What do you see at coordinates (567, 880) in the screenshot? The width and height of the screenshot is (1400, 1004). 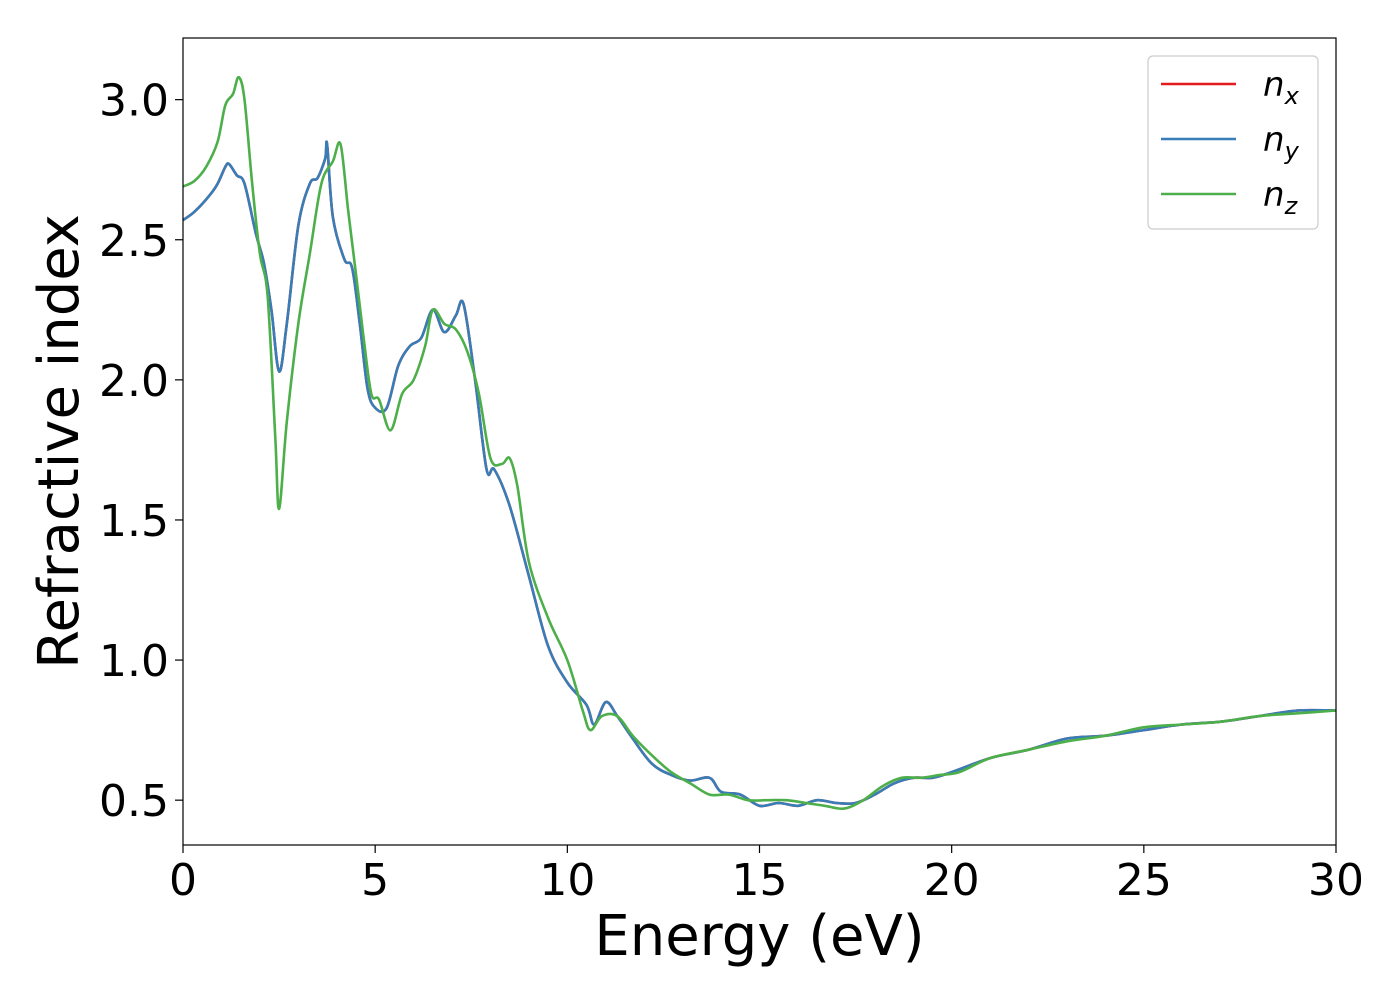 I see `x-tick-label: 10` at bounding box center [567, 880].